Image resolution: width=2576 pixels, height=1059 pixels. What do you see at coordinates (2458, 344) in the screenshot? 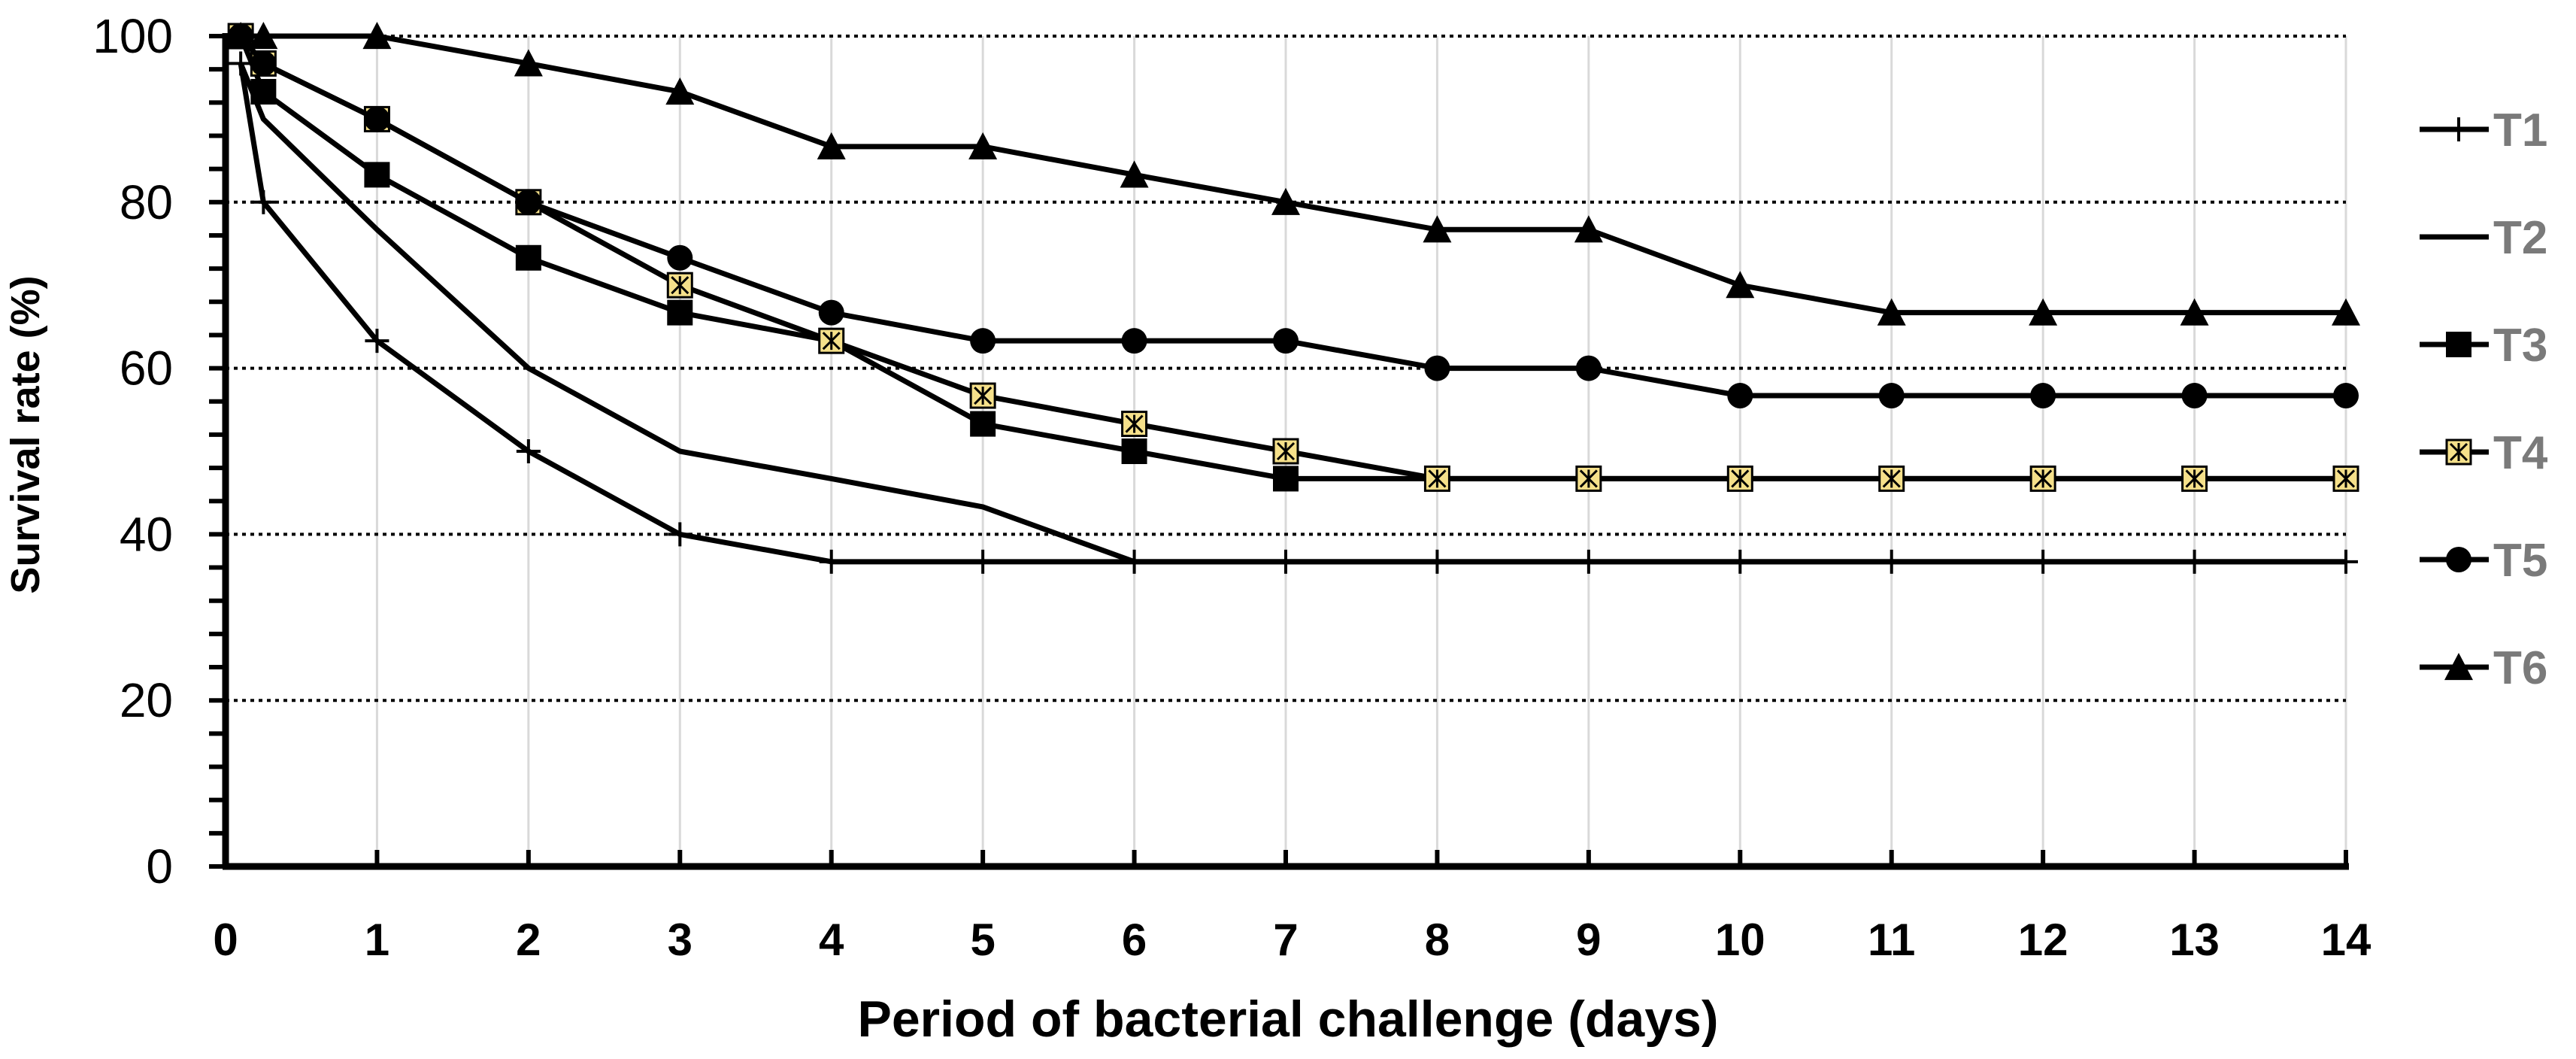
I see `legend-marker-t3` at bounding box center [2458, 344].